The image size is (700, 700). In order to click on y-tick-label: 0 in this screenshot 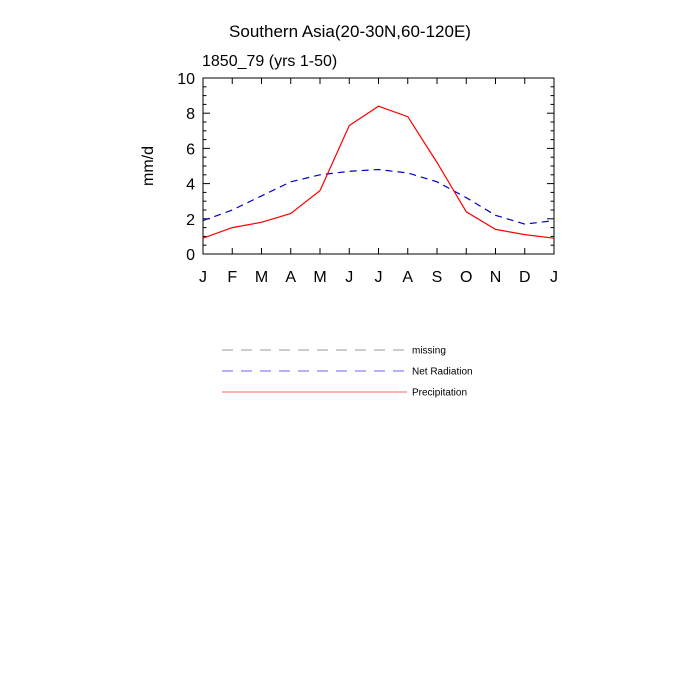, I will do `click(190, 255)`.